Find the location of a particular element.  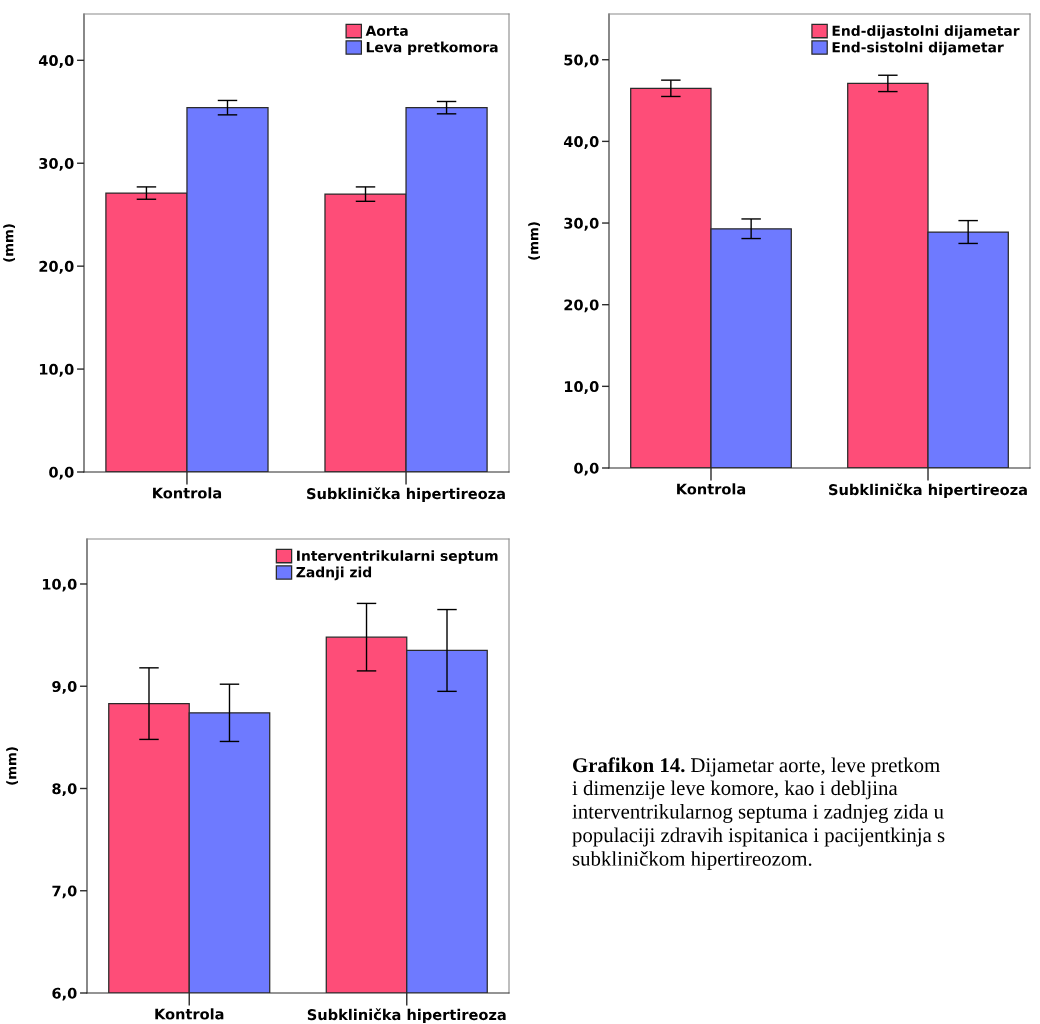

y-tick-label: 8,0 is located at coordinates (64, 790).